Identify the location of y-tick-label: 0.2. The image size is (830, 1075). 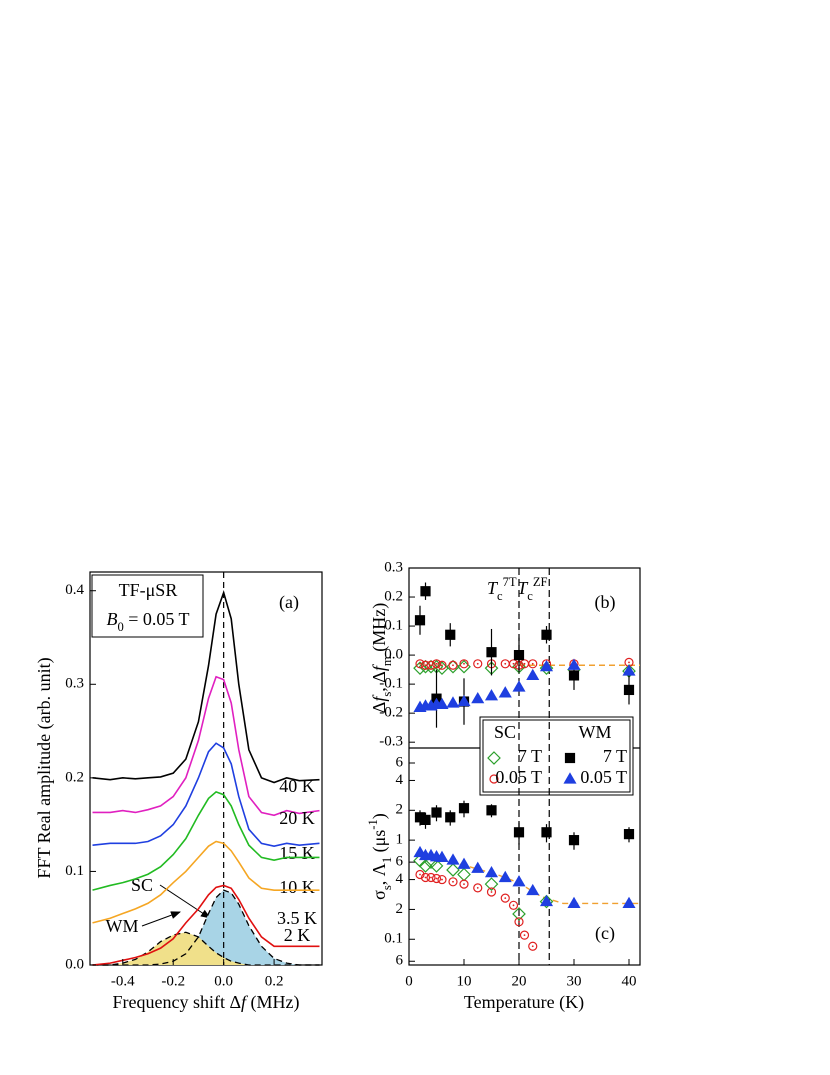
(393, 596).